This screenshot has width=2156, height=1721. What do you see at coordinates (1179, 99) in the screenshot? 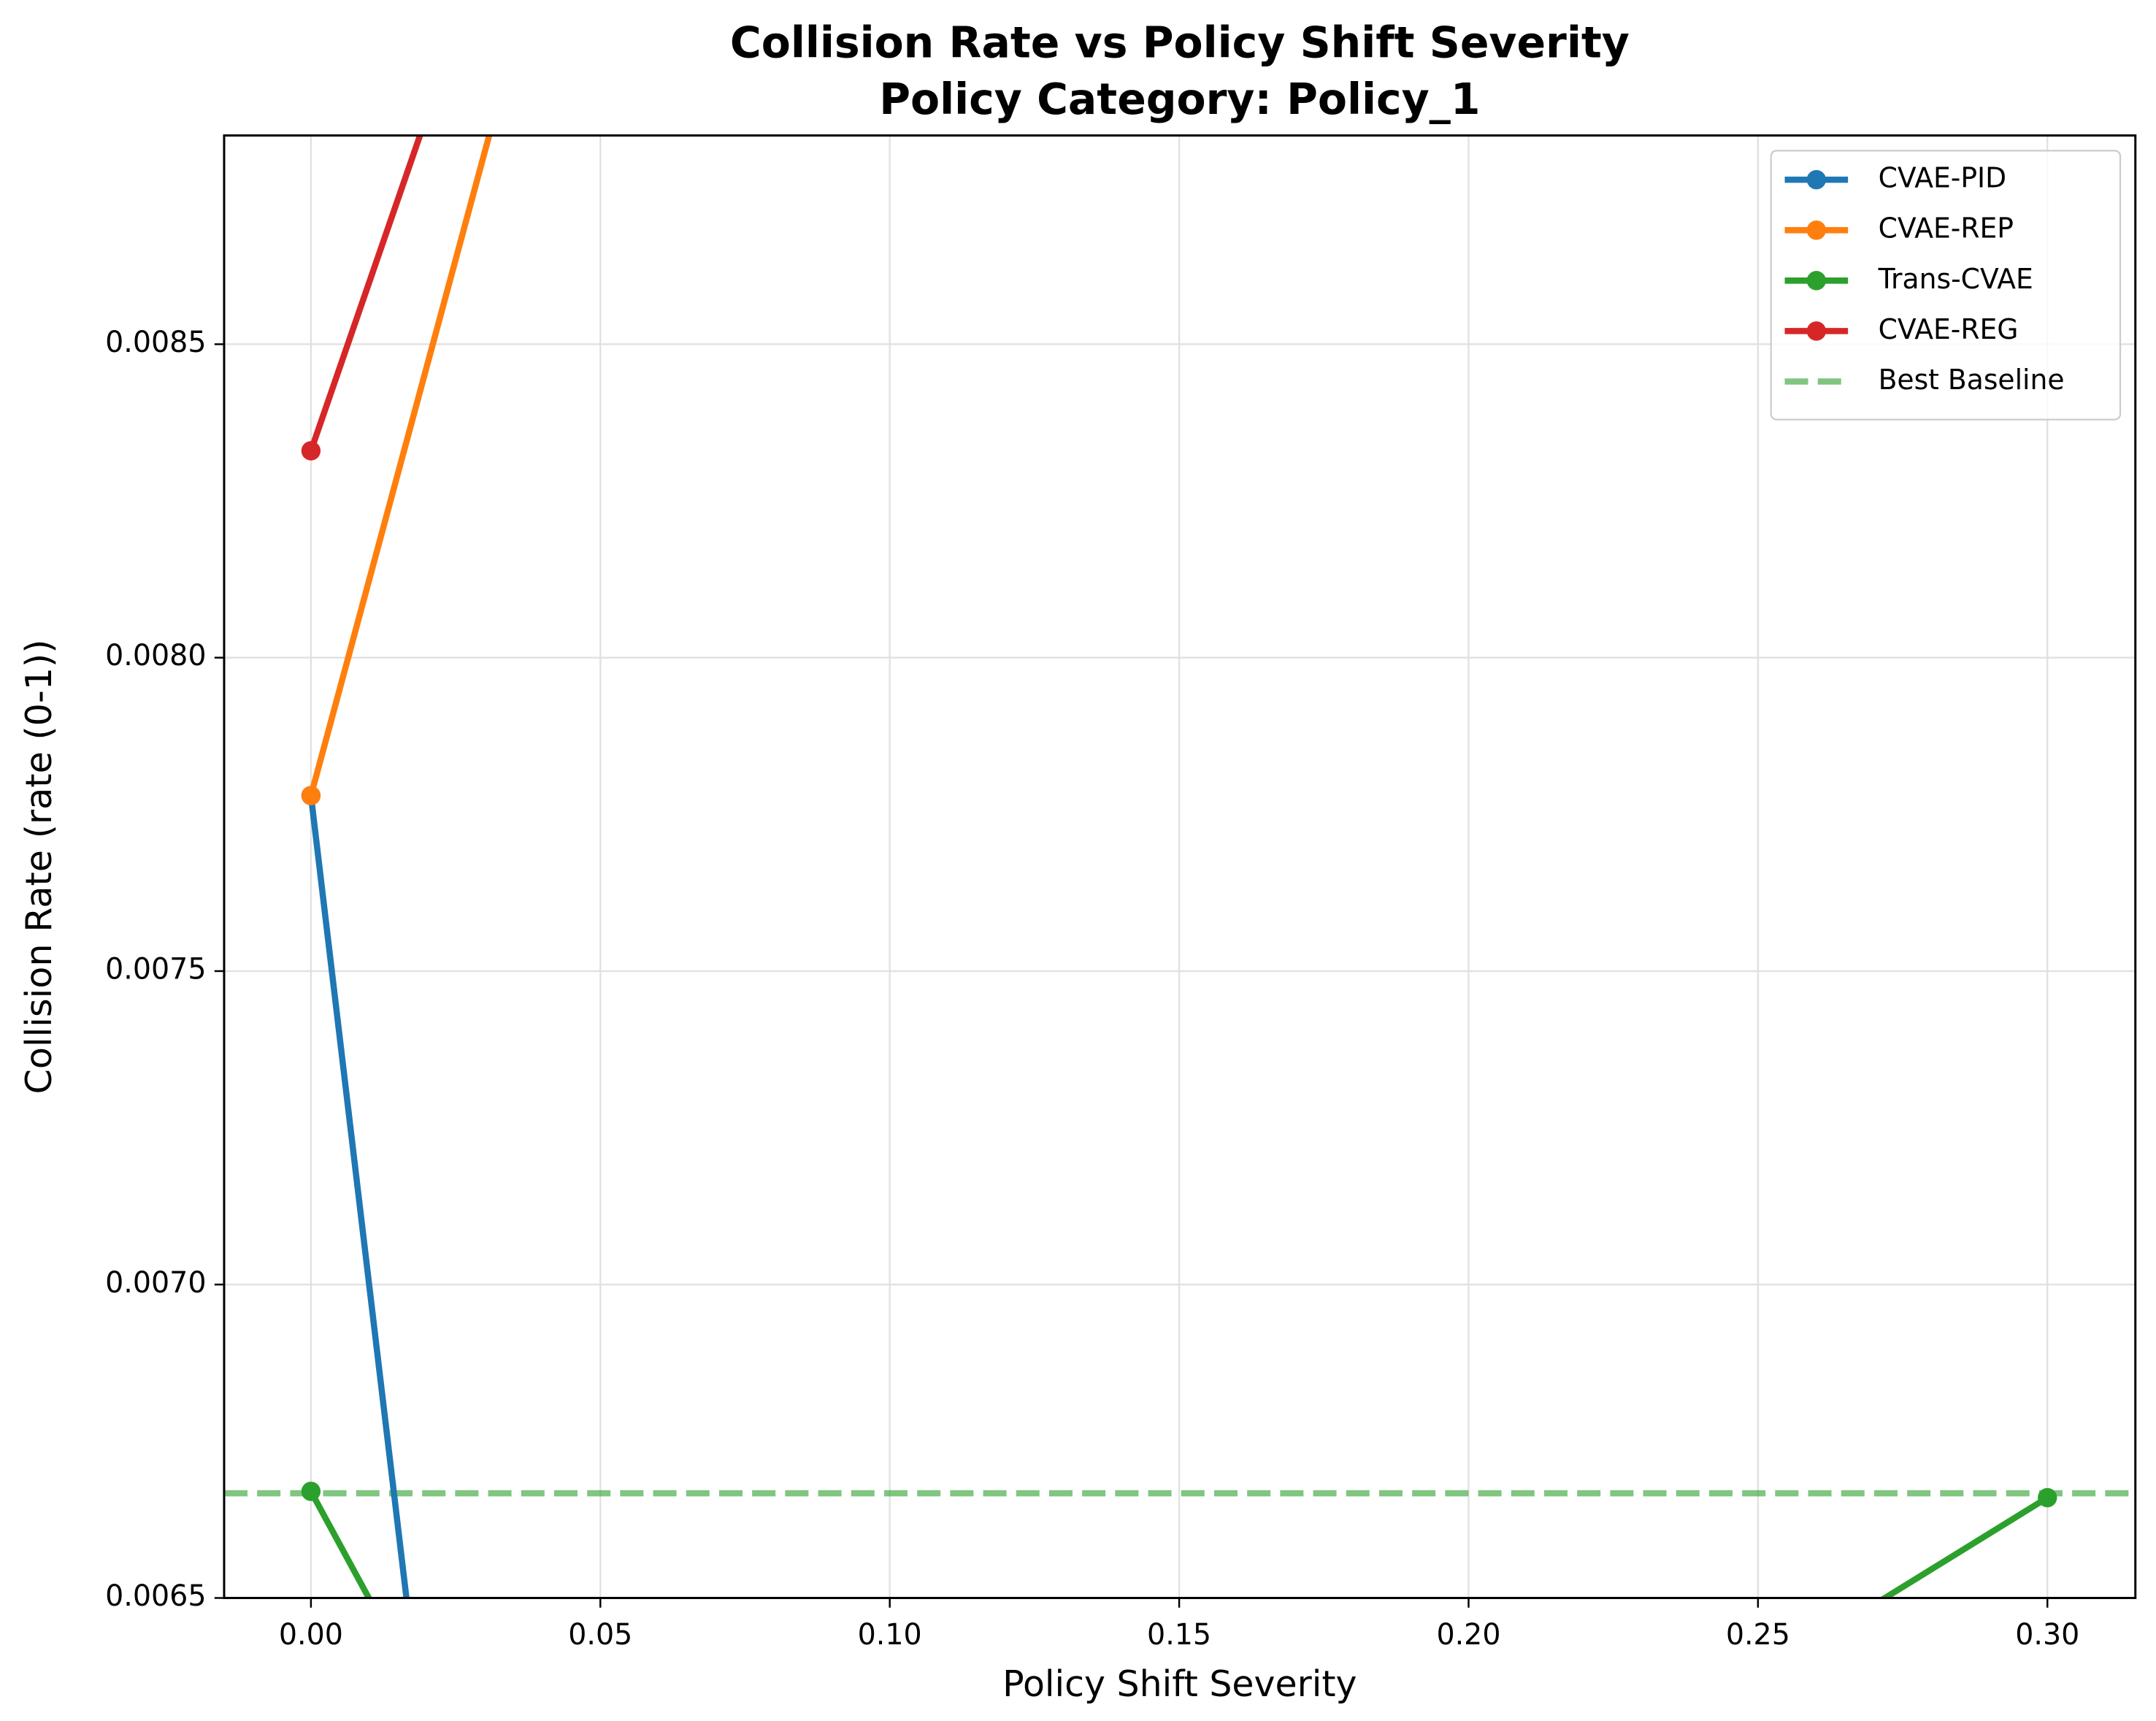
I see `chart-subtitle: Policy Category: Policy_1` at bounding box center [1179, 99].